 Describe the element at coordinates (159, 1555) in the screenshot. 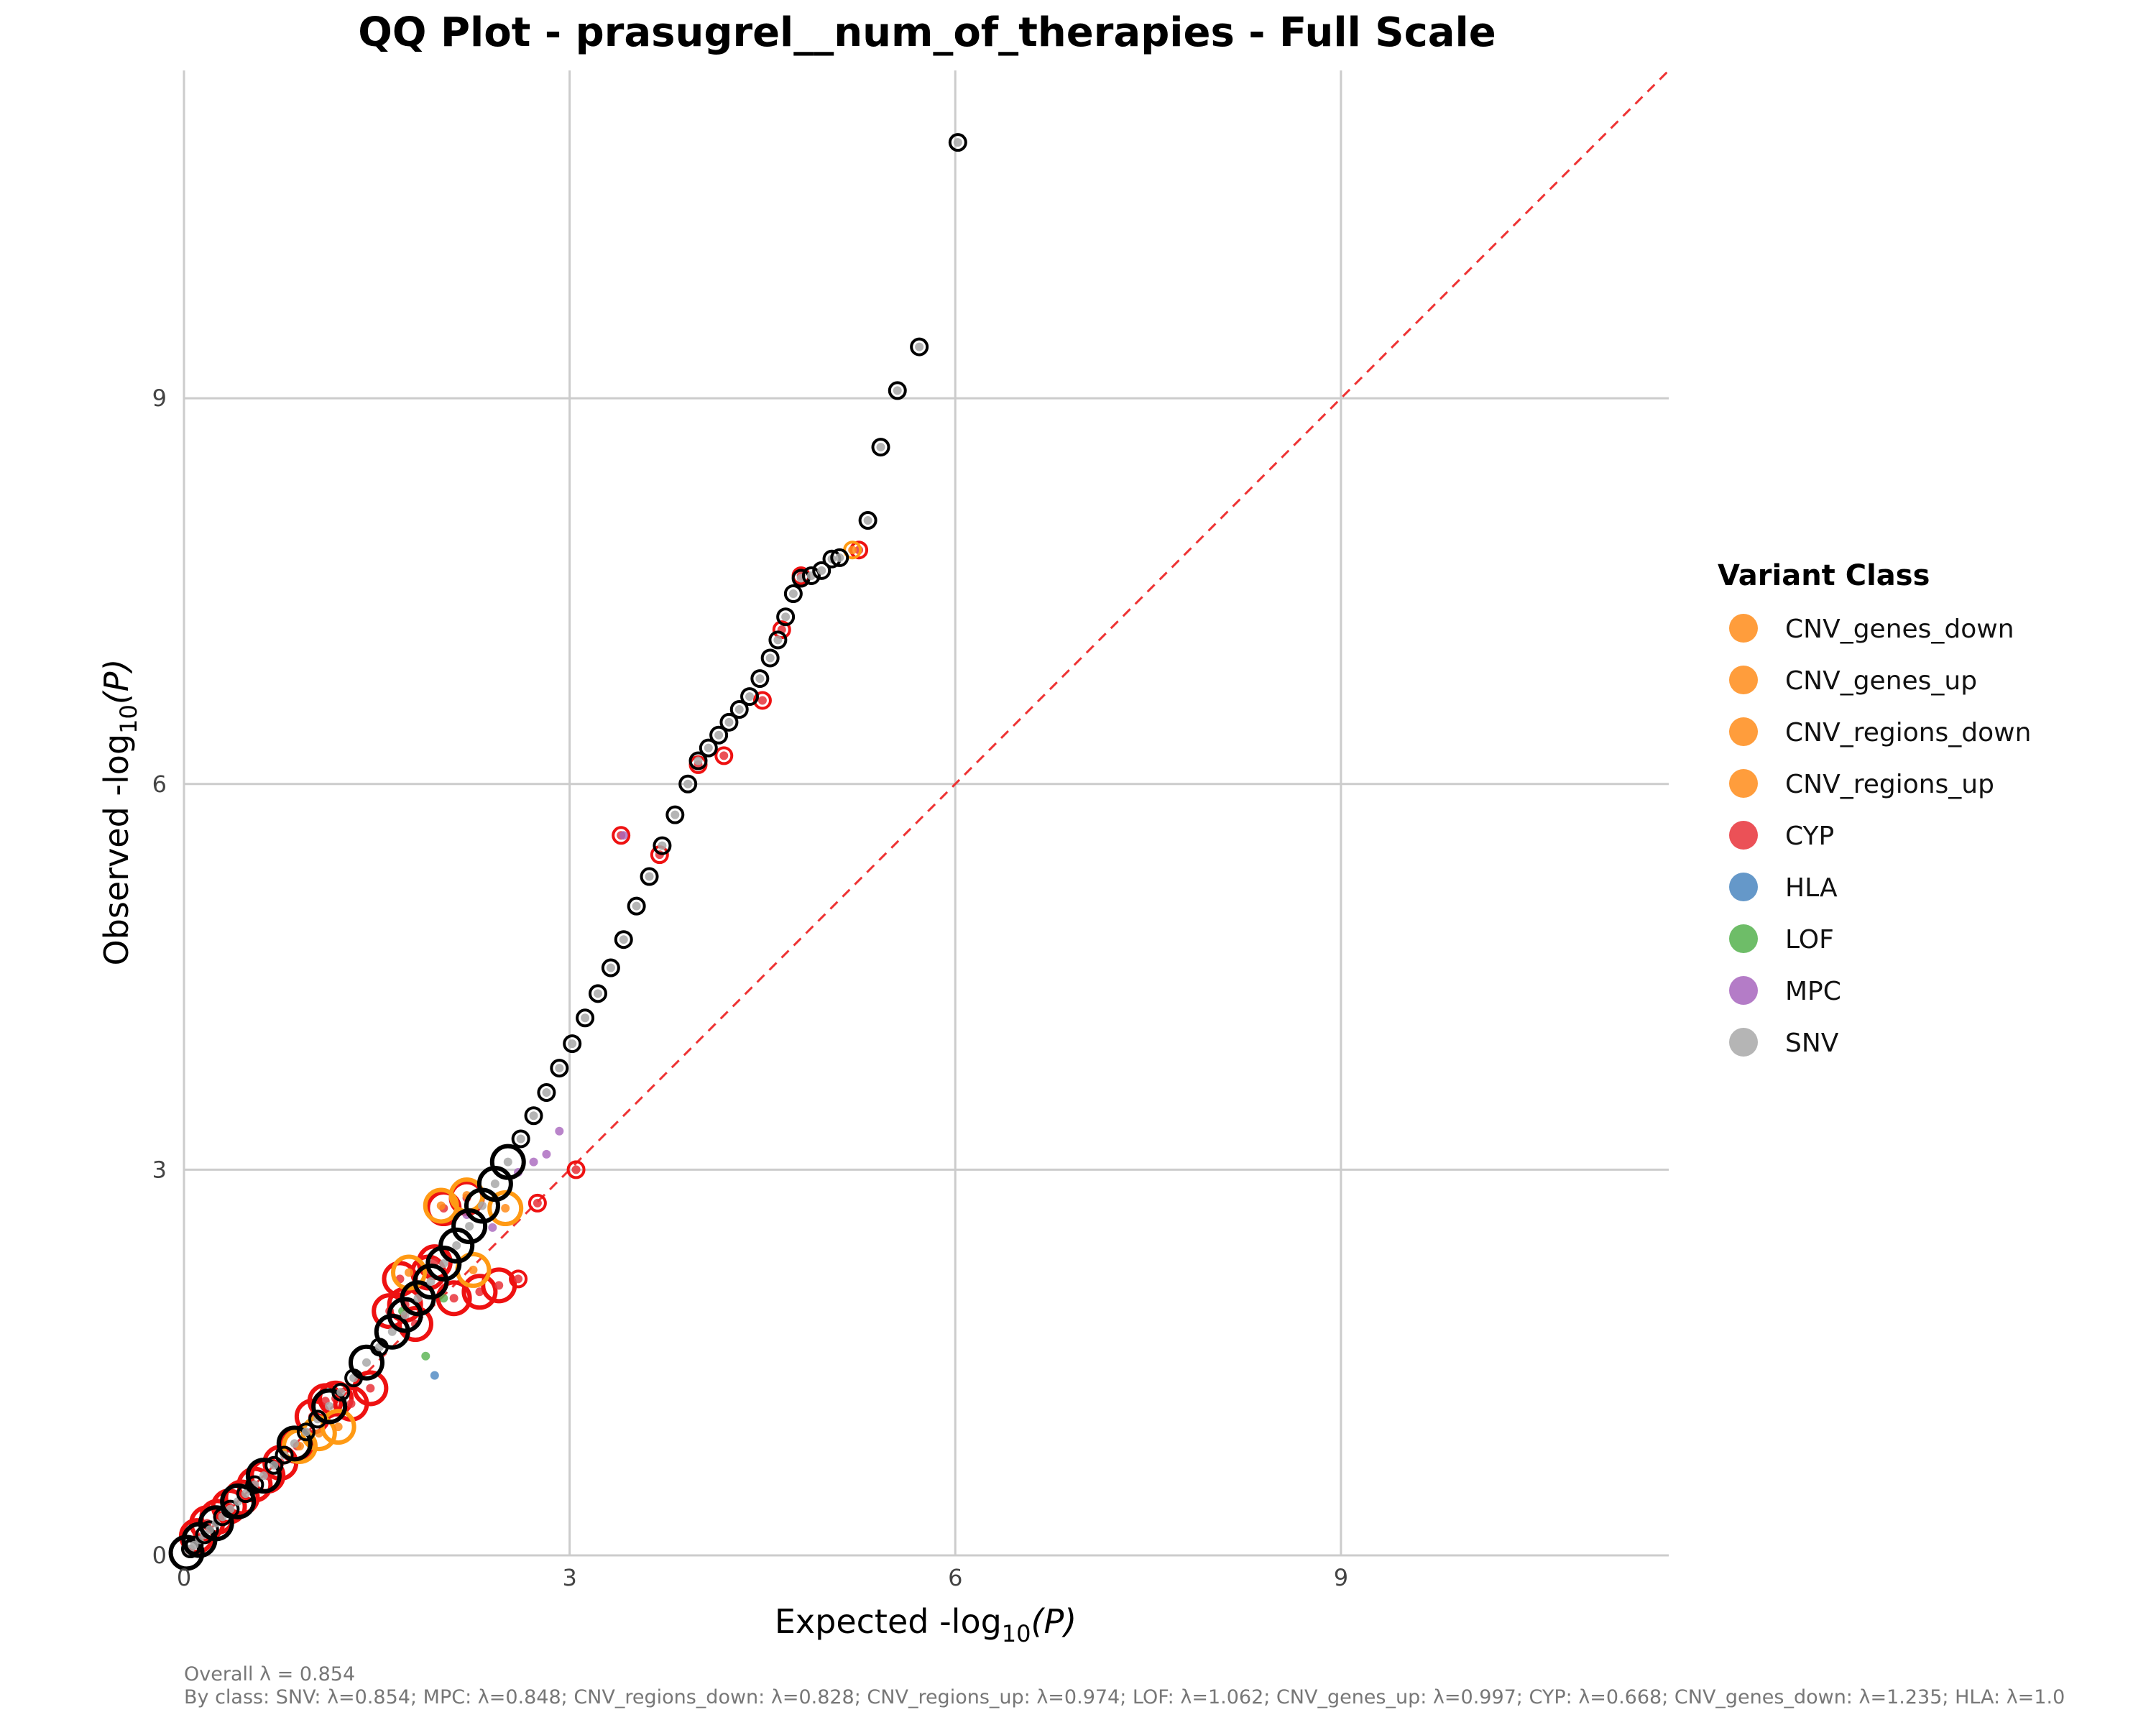

I see `y-tick-label: 0` at that location.